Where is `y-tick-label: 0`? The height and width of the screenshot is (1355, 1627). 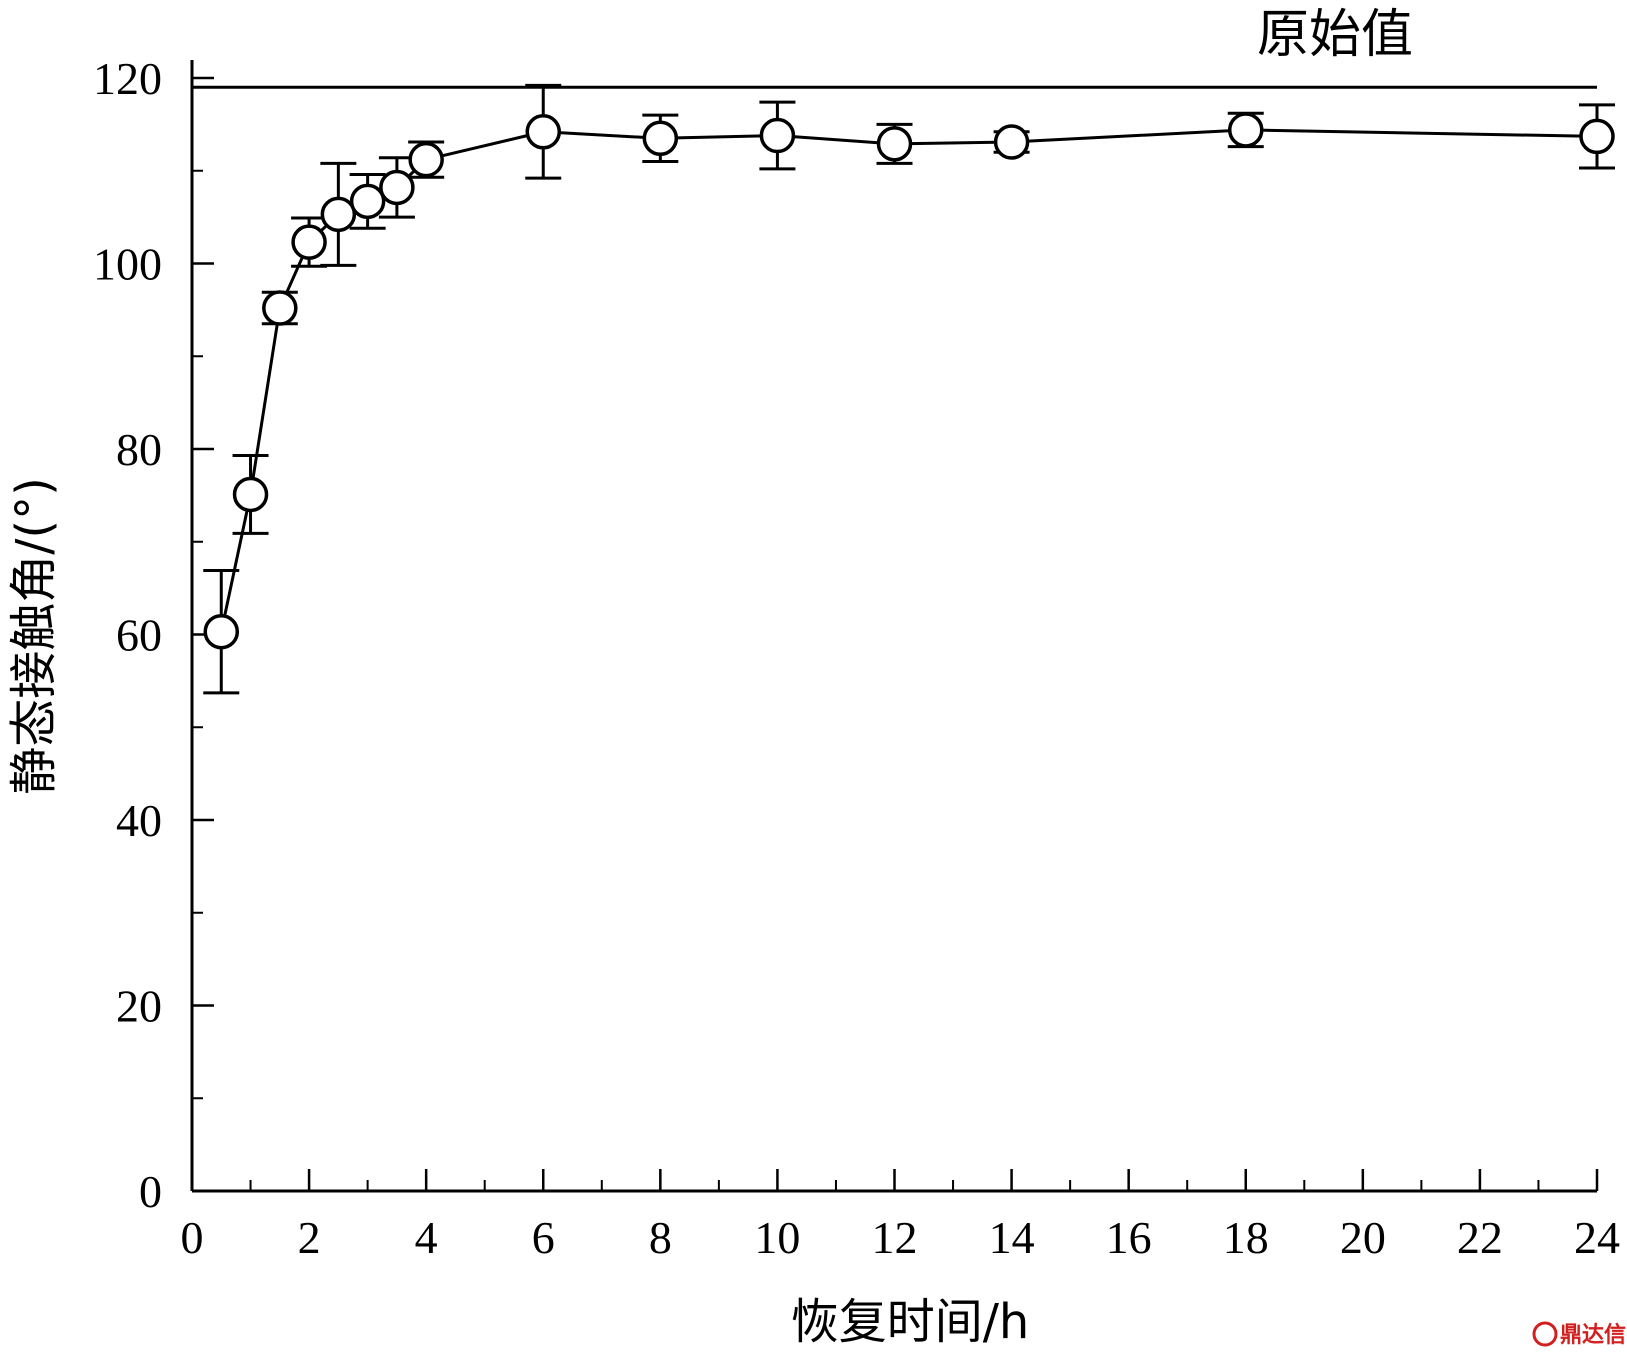 y-tick-label: 0 is located at coordinates (150, 1191).